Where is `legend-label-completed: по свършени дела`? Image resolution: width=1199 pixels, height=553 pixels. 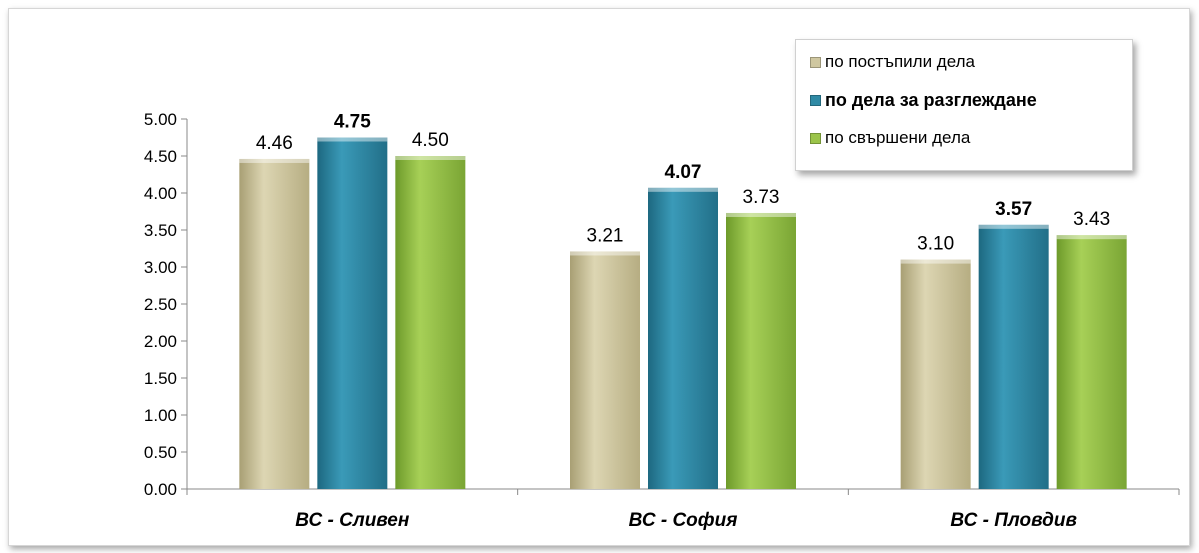
legend-label-completed: по свършени дела is located at coordinates (898, 137).